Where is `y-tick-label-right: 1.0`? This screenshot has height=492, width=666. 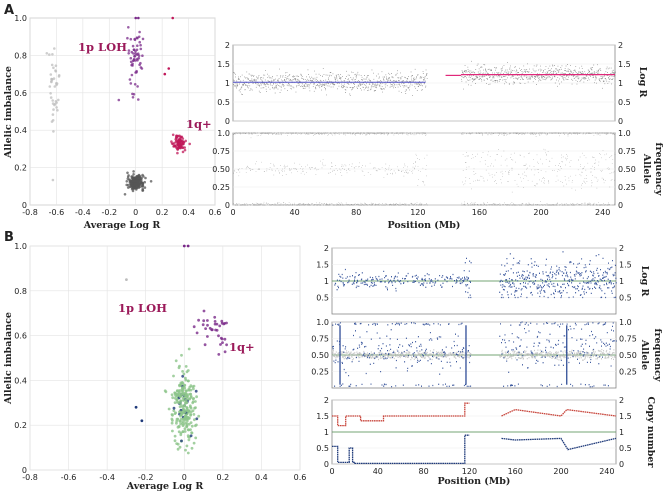
y-tick-label-right: 1.0 is located at coordinates (625, 322).